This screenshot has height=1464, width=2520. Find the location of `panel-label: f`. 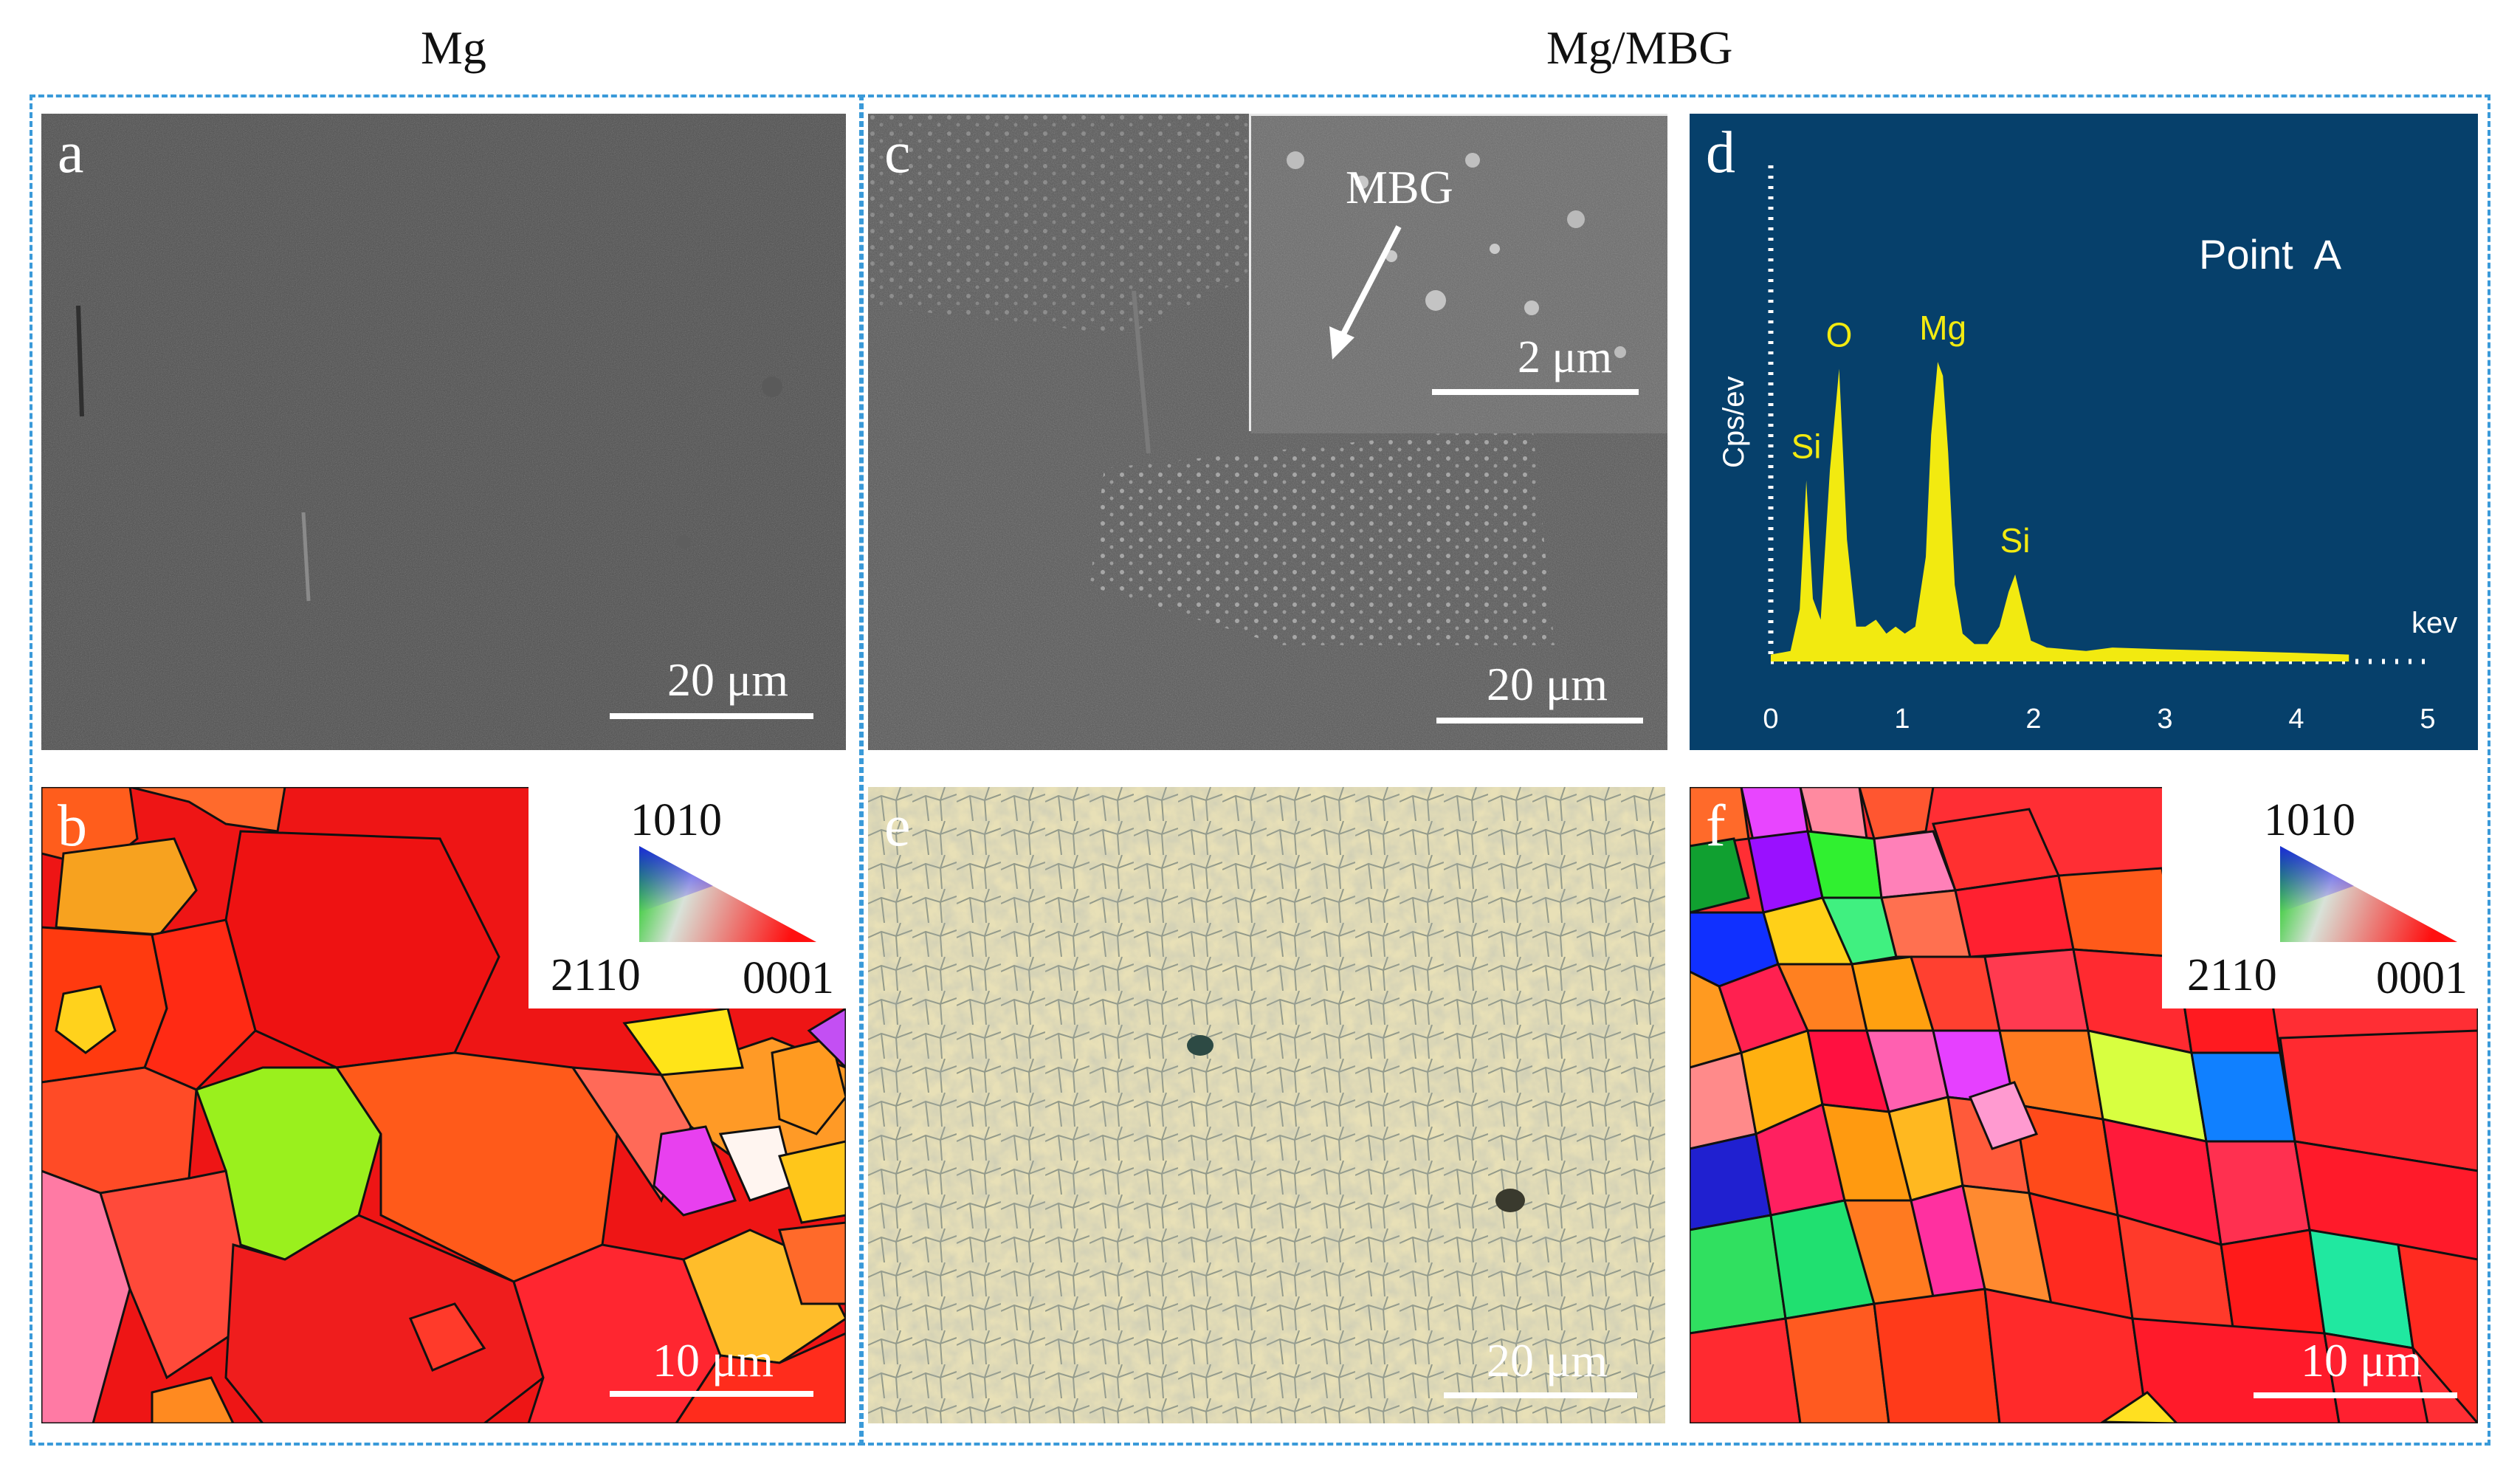

panel-label: f is located at coordinates (1716, 826).